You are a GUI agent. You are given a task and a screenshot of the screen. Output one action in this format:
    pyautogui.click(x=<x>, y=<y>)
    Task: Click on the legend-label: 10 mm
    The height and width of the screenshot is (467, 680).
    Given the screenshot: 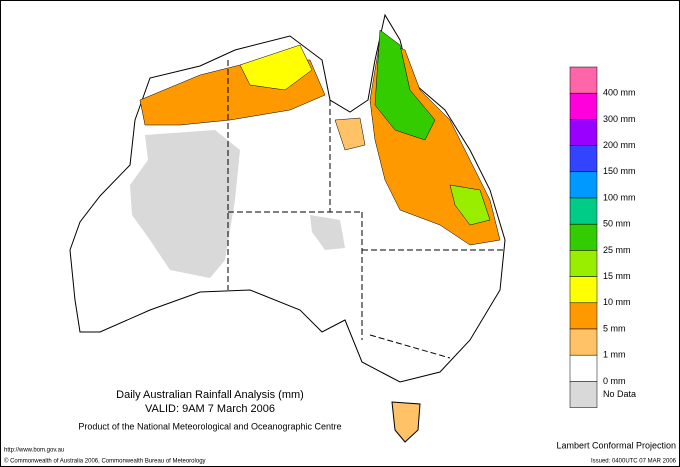 What is the action you would take?
    pyautogui.click(x=617, y=302)
    